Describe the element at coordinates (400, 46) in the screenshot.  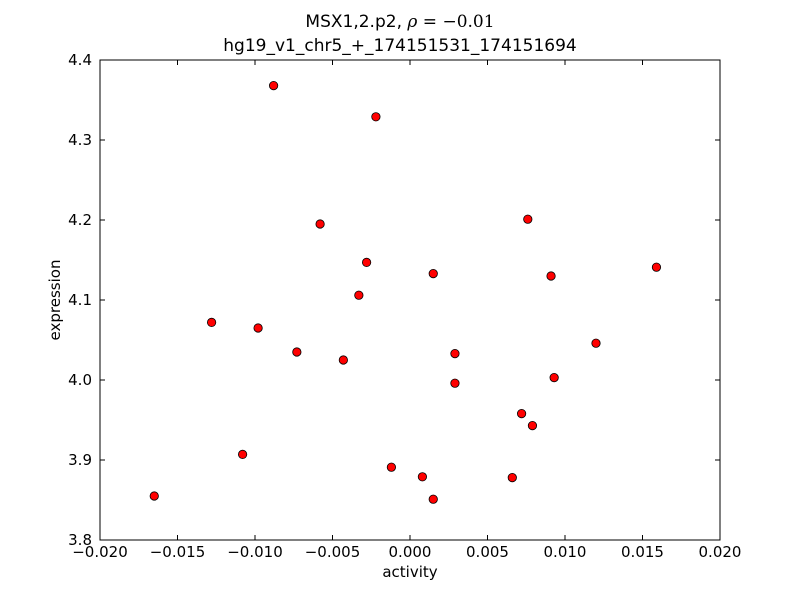
I see `chart-title-line2: hg19_v1_chr5_+_174151531_174151694` at that location.